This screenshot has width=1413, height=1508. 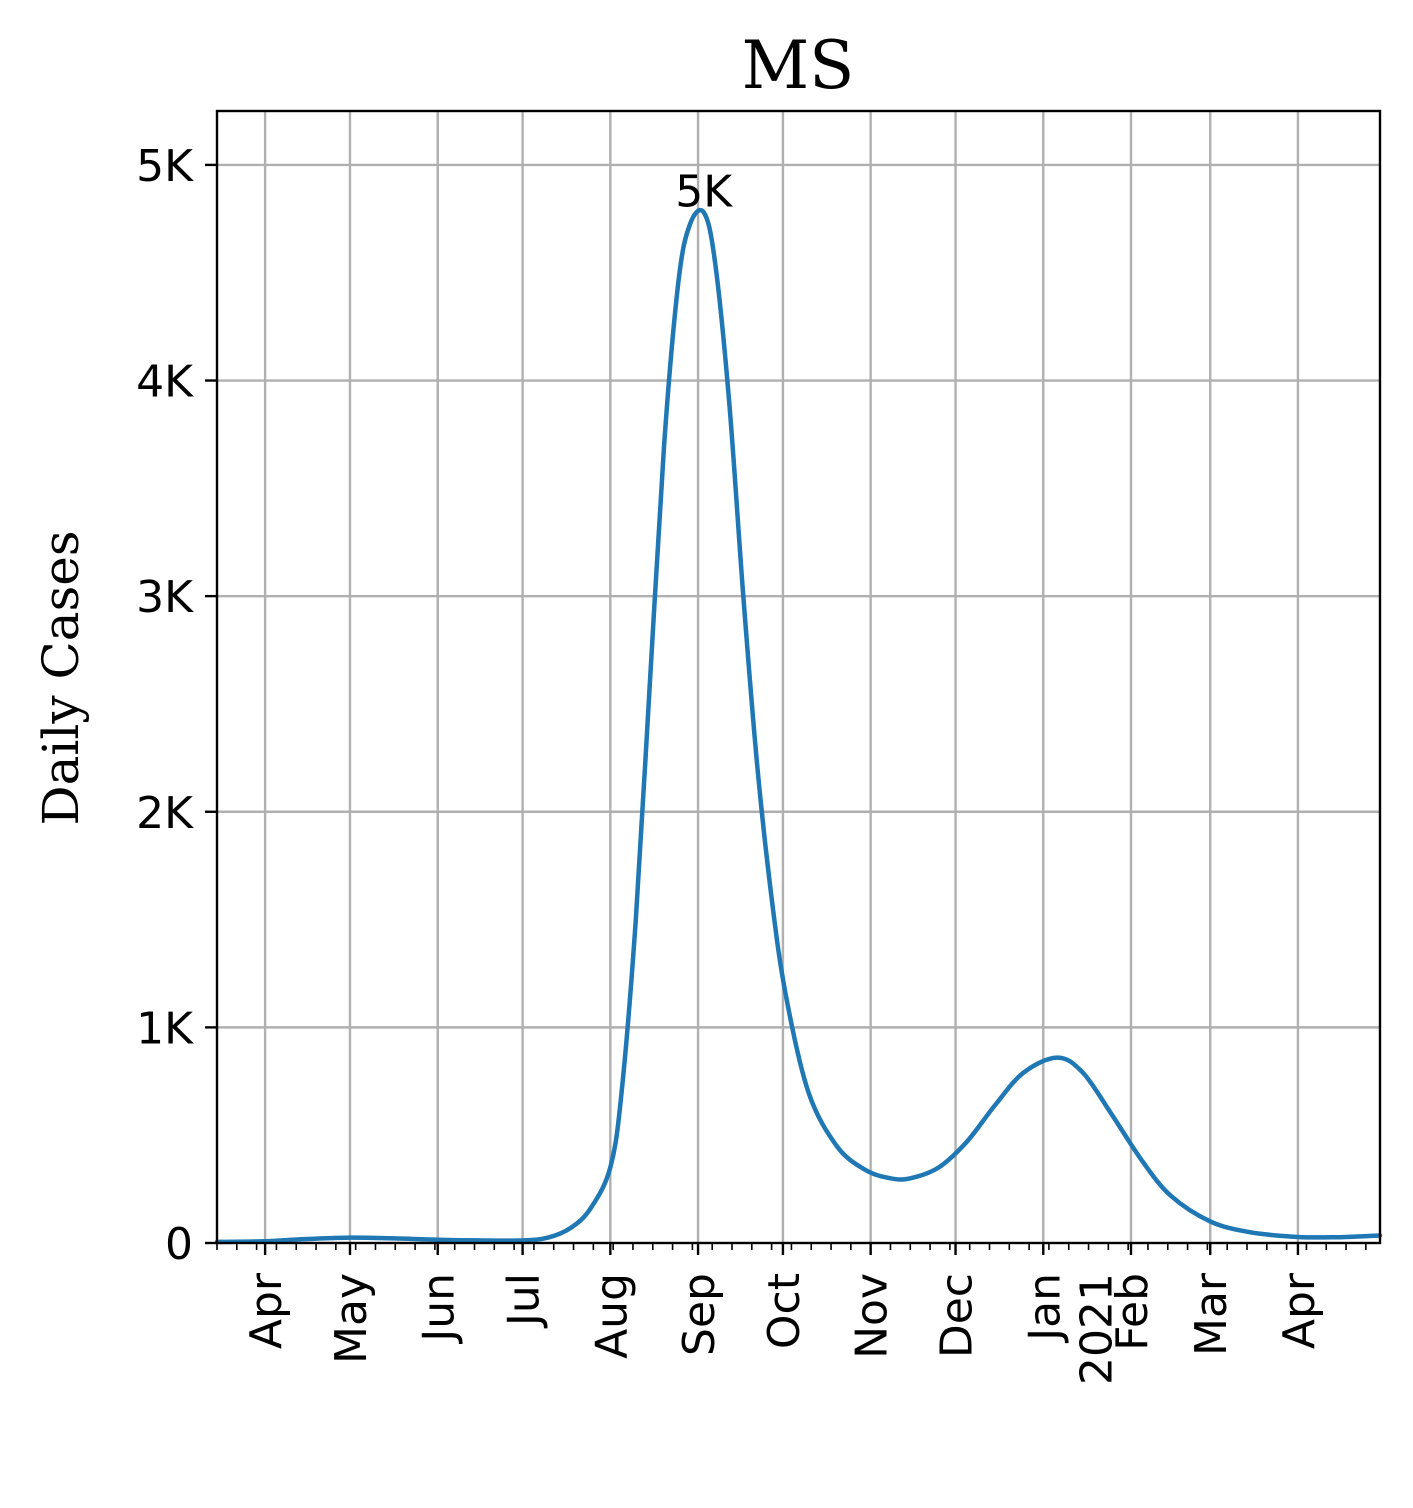 I want to click on y-tick-label: 5K, so click(x=165, y=166).